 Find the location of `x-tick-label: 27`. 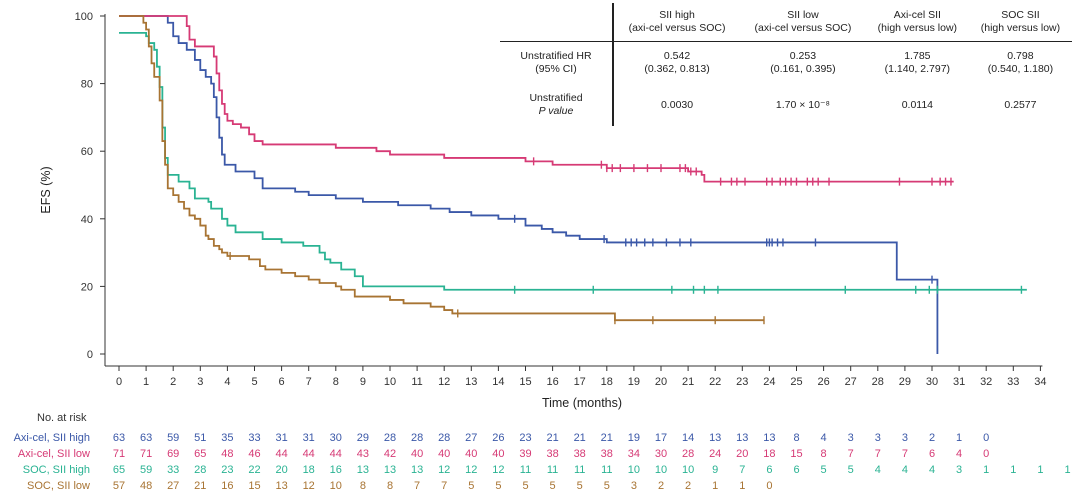

x-tick-label: 27 is located at coordinates (851, 382).